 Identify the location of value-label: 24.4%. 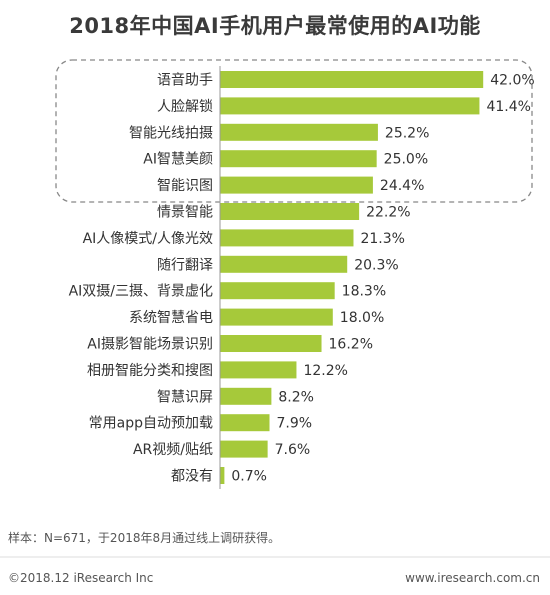
(402, 186).